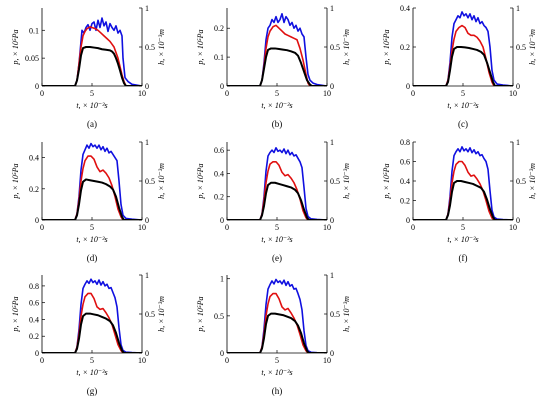 The image size is (550, 407). What do you see at coordinates (92, 124) in the screenshot?
I see `panel-label: (a)` at bounding box center [92, 124].